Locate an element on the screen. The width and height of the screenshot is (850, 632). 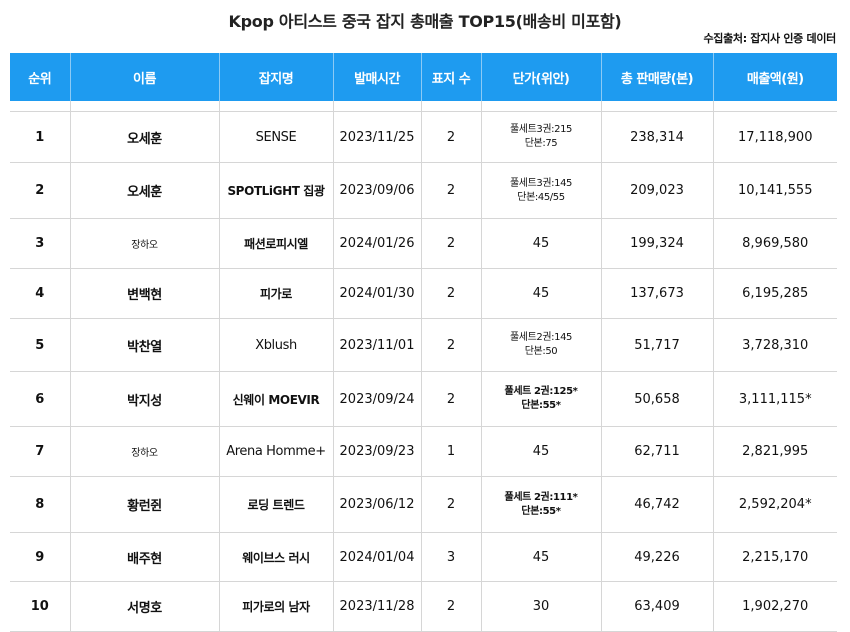
date-cell: 2023/09/06 is located at coordinates (377, 190).